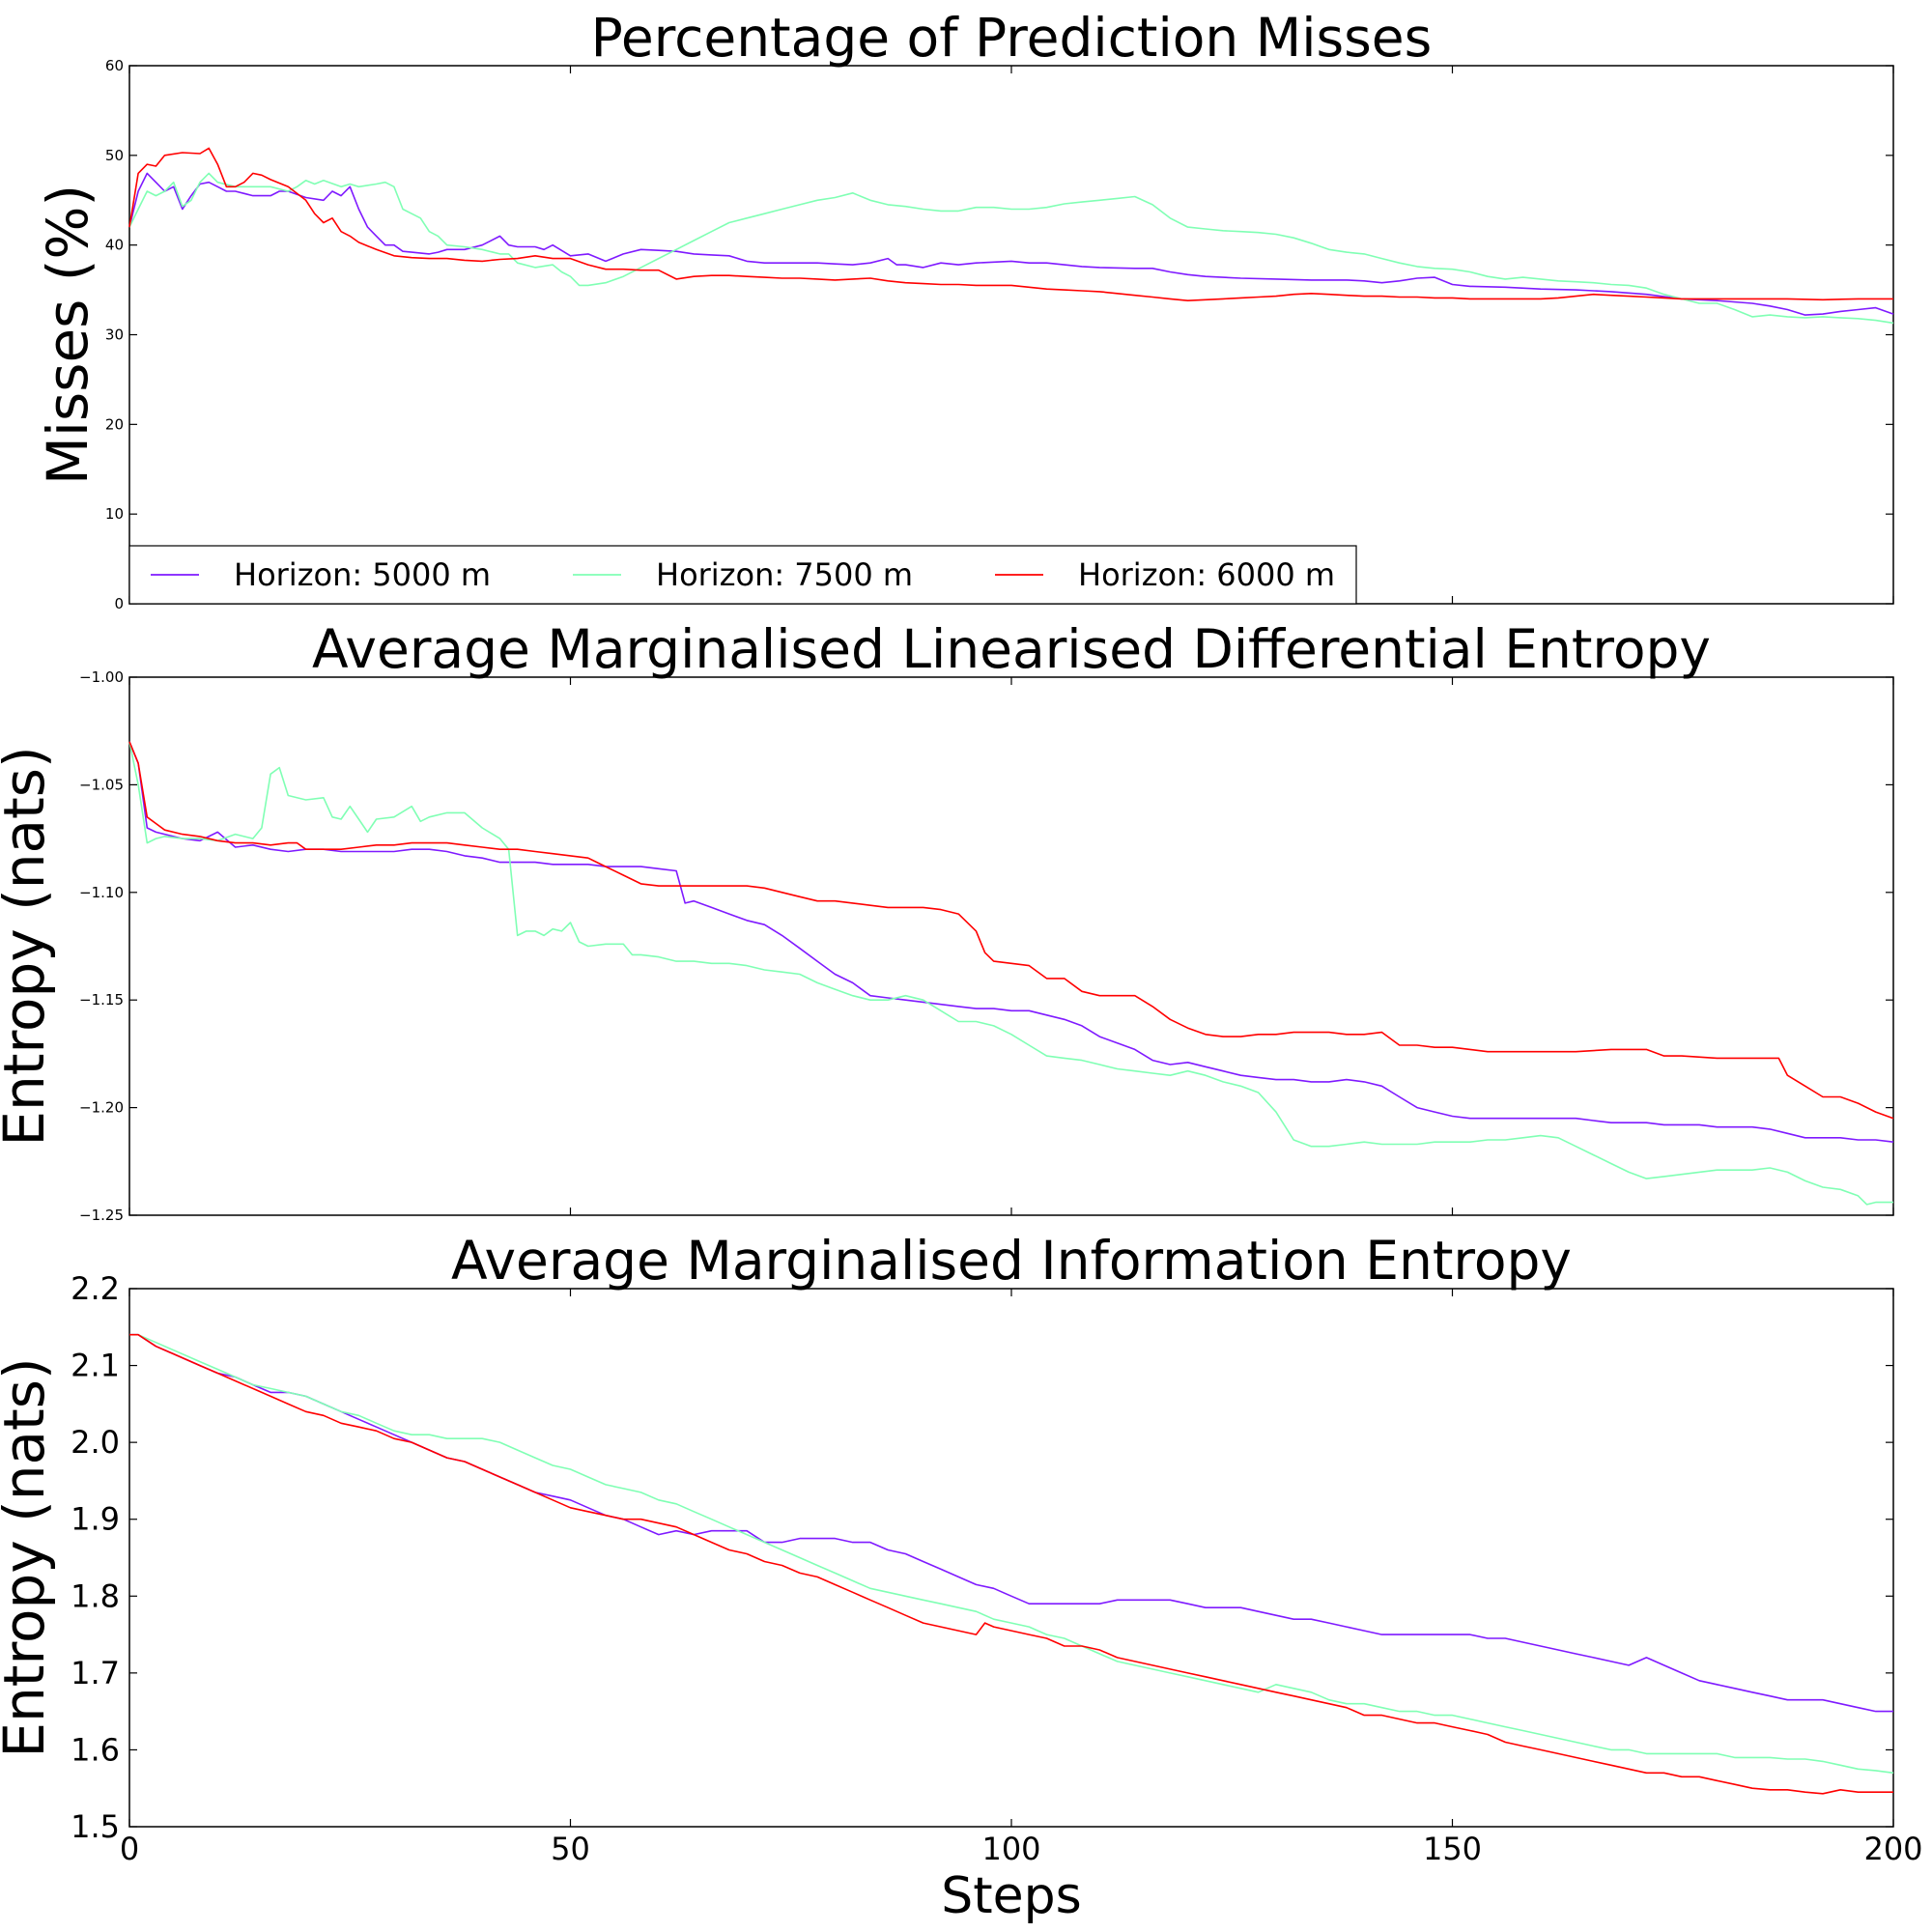 This screenshot has height=1932, width=1932. I want to click on y-tick-label: −1.05, so click(101, 784).